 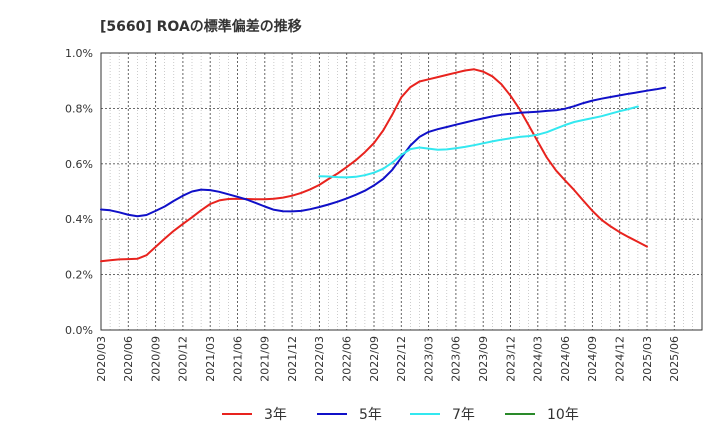 What do you see at coordinates (592, 359) in the screenshot?
I see `x-tick-label: 2024/09` at bounding box center [592, 359].